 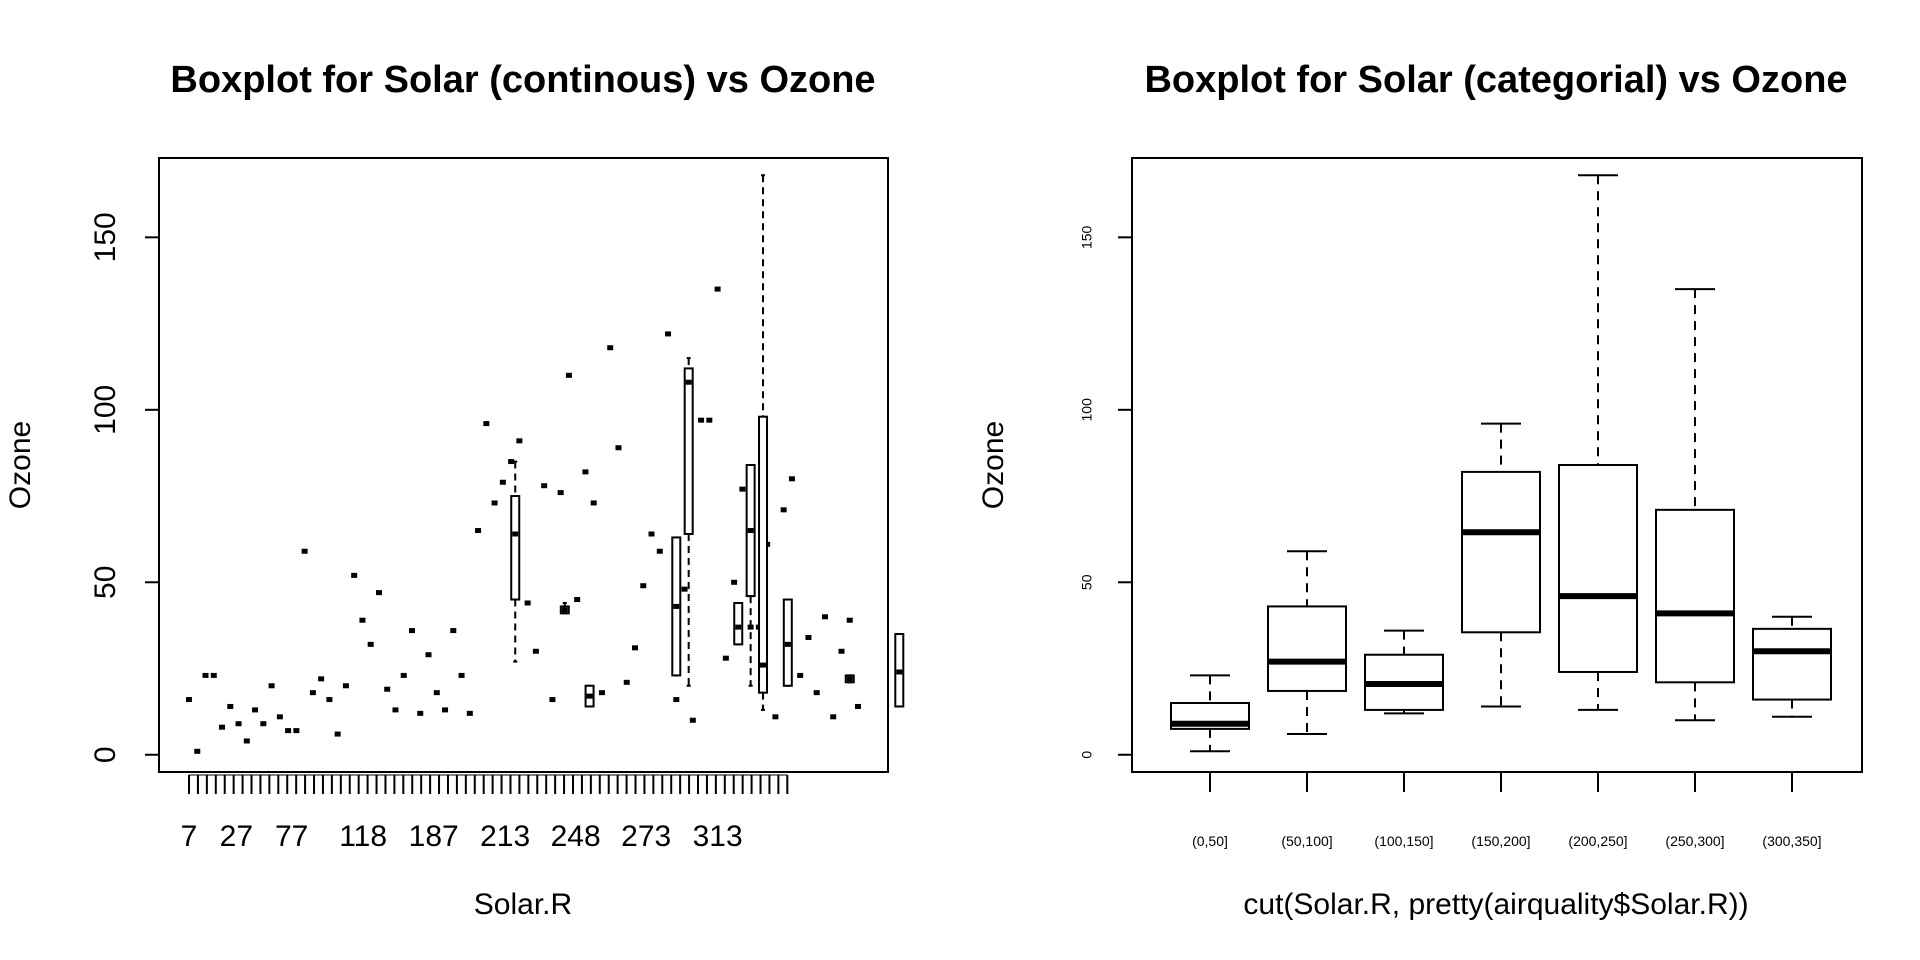 What do you see at coordinates (1403, 841) in the screenshot?
I see `x-tick-label: (100,150]` at bounding box center [1403, 841].